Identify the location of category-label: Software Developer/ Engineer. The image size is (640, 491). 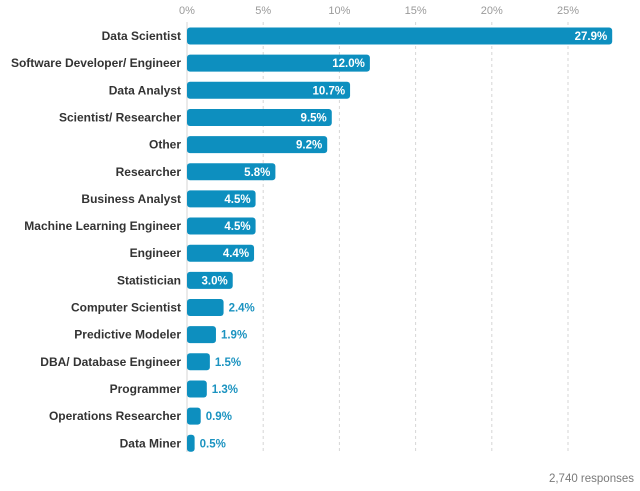
(96, 63).